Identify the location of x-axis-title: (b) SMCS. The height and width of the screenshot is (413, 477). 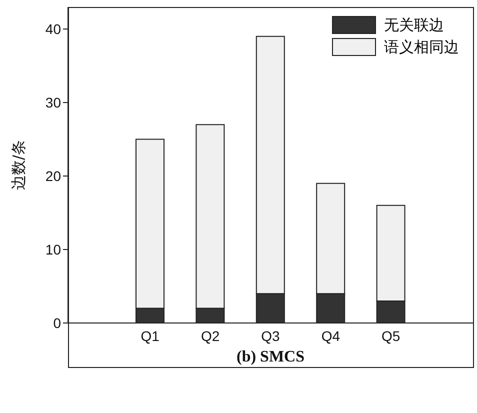
(270, 357).